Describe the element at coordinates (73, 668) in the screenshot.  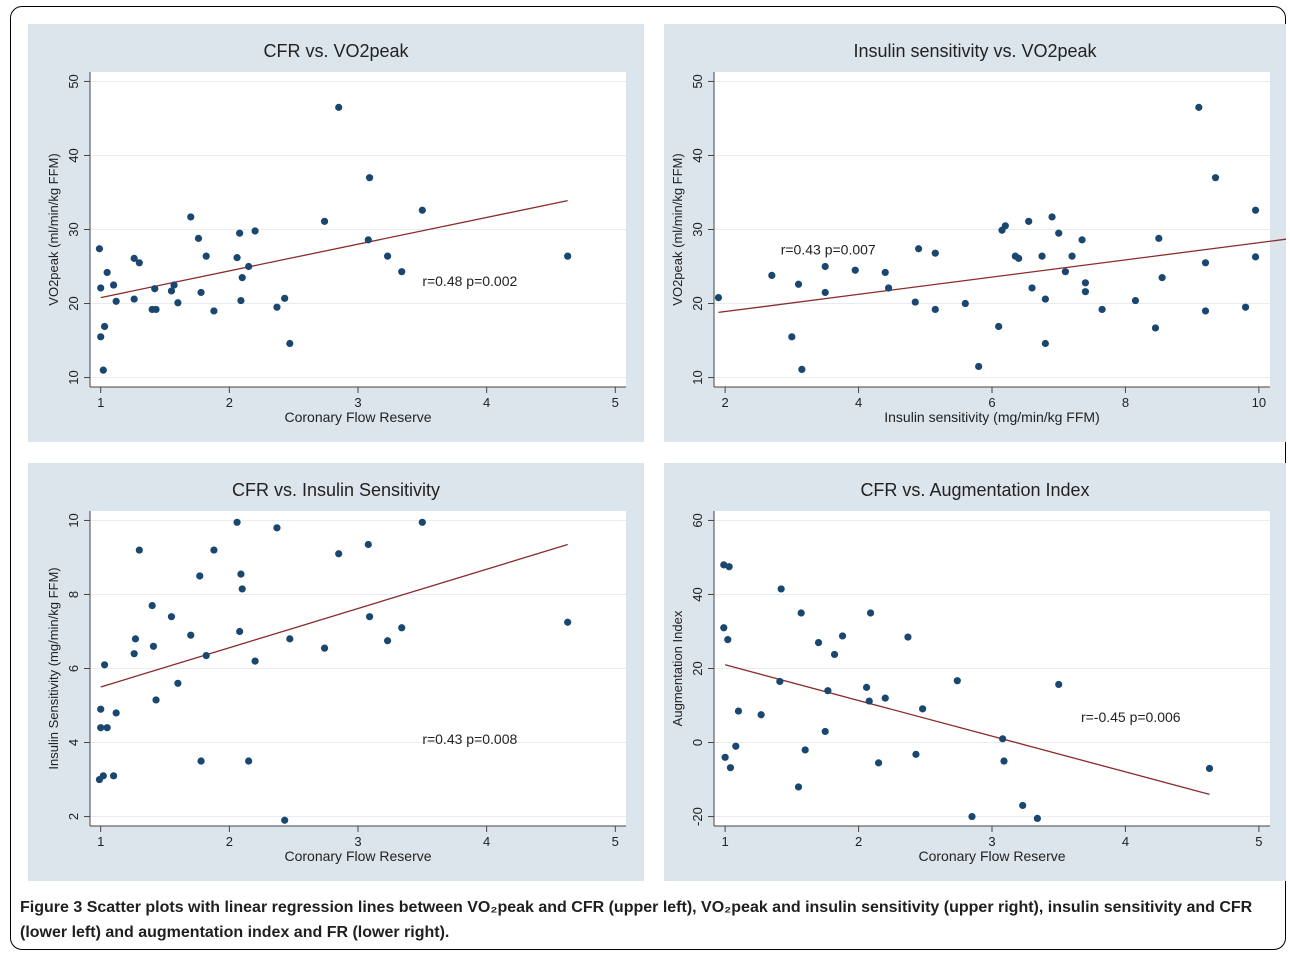
I see `y-tick-label: 6` at that location.